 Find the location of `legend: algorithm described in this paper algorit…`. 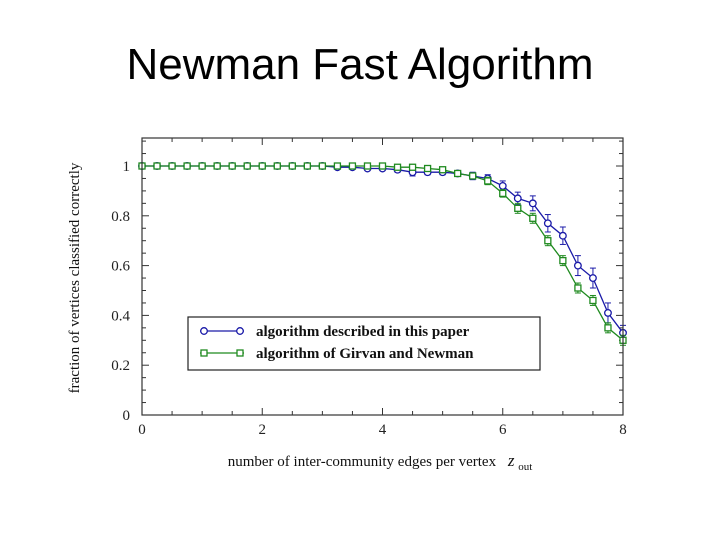

legend: algorithm described in this paper algorit… is located at coordinates (364, 343).